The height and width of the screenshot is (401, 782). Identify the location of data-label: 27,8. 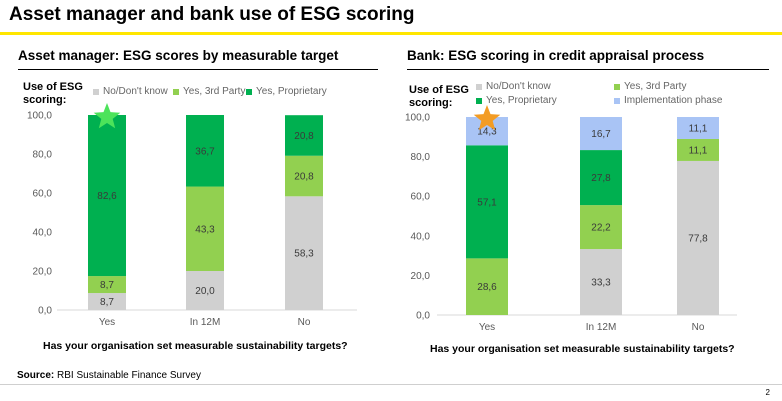
(601, 178).